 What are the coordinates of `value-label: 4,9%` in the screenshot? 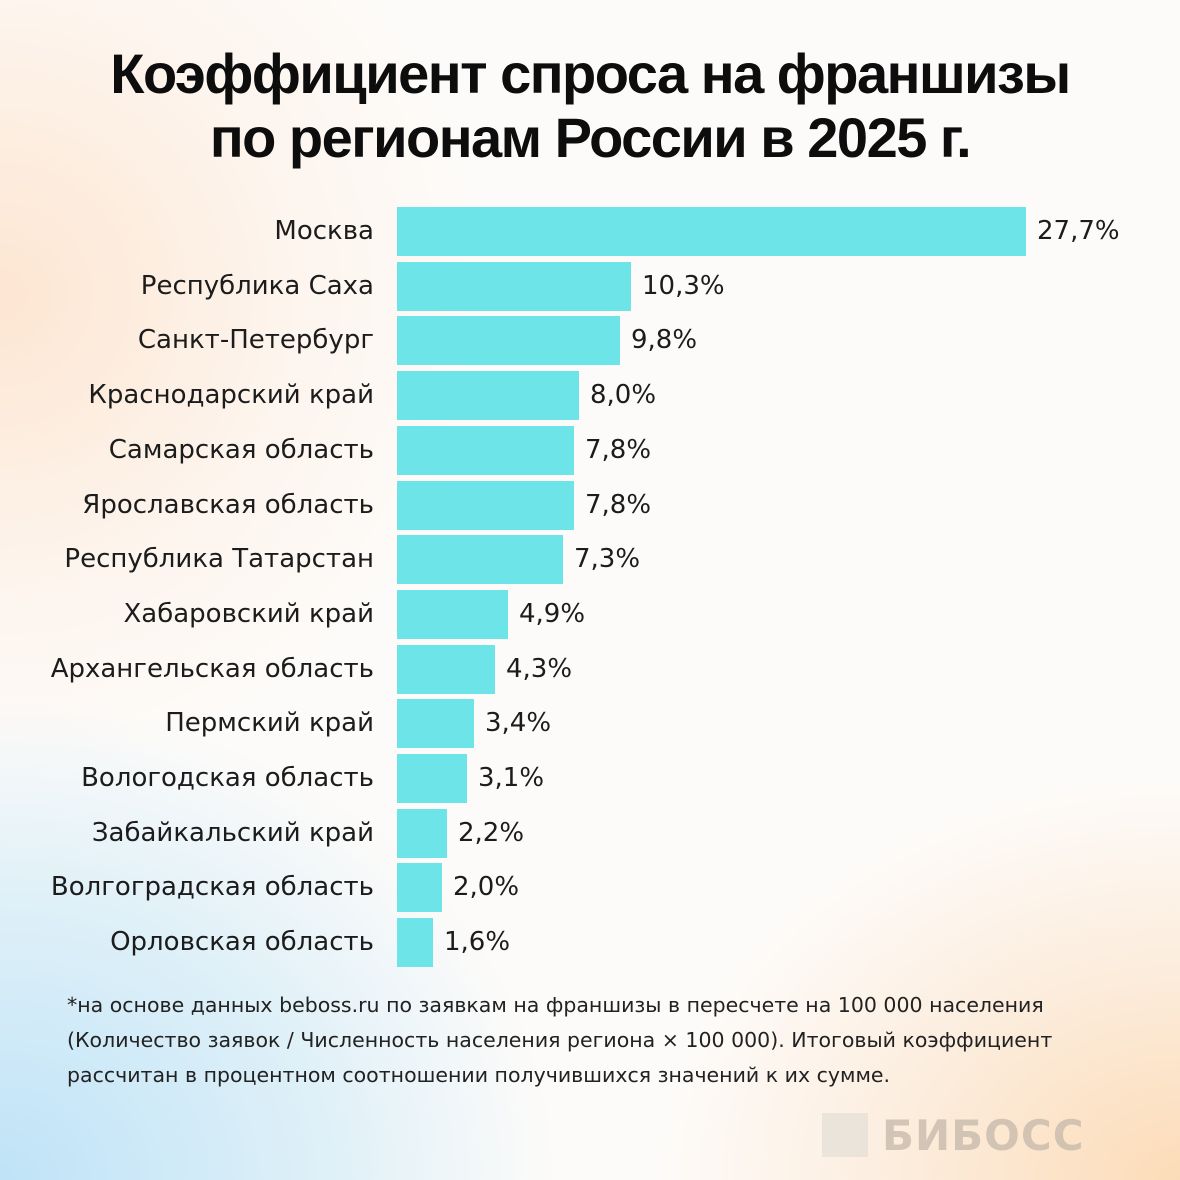 It's located at (552, 613).